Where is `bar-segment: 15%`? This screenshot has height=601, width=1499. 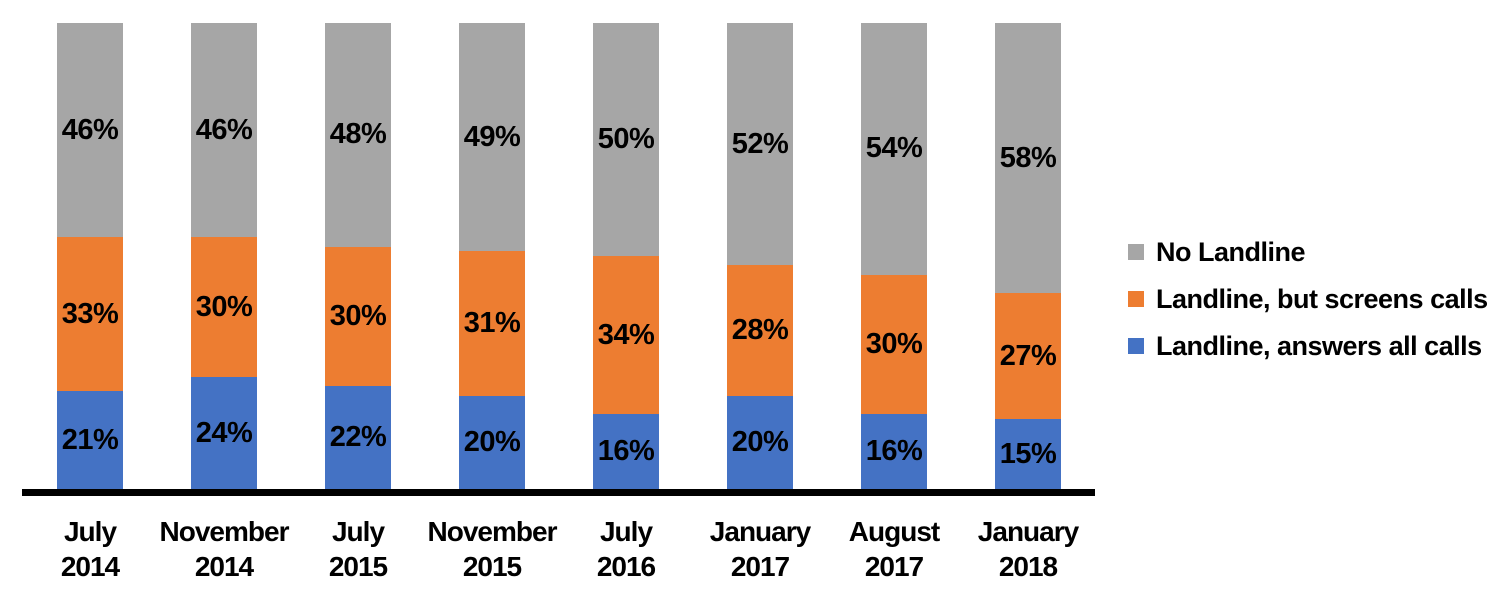 bar-segment: 15% is located at coordinates (1028, 454).